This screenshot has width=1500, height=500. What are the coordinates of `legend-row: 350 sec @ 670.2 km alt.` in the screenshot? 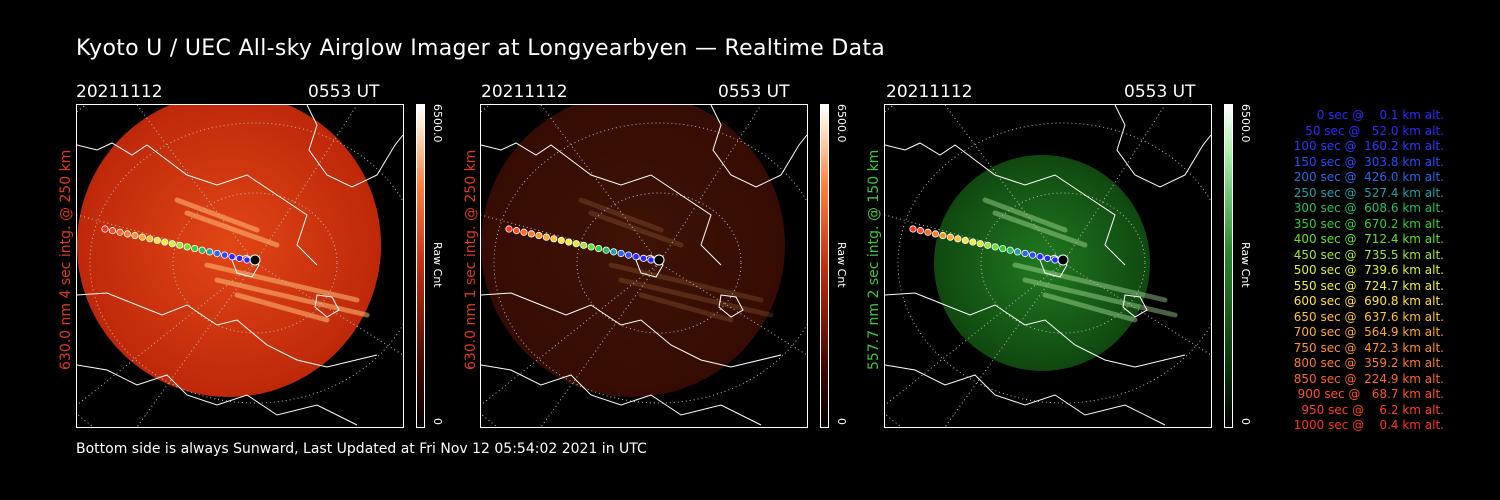 It's located at (1368, 223).